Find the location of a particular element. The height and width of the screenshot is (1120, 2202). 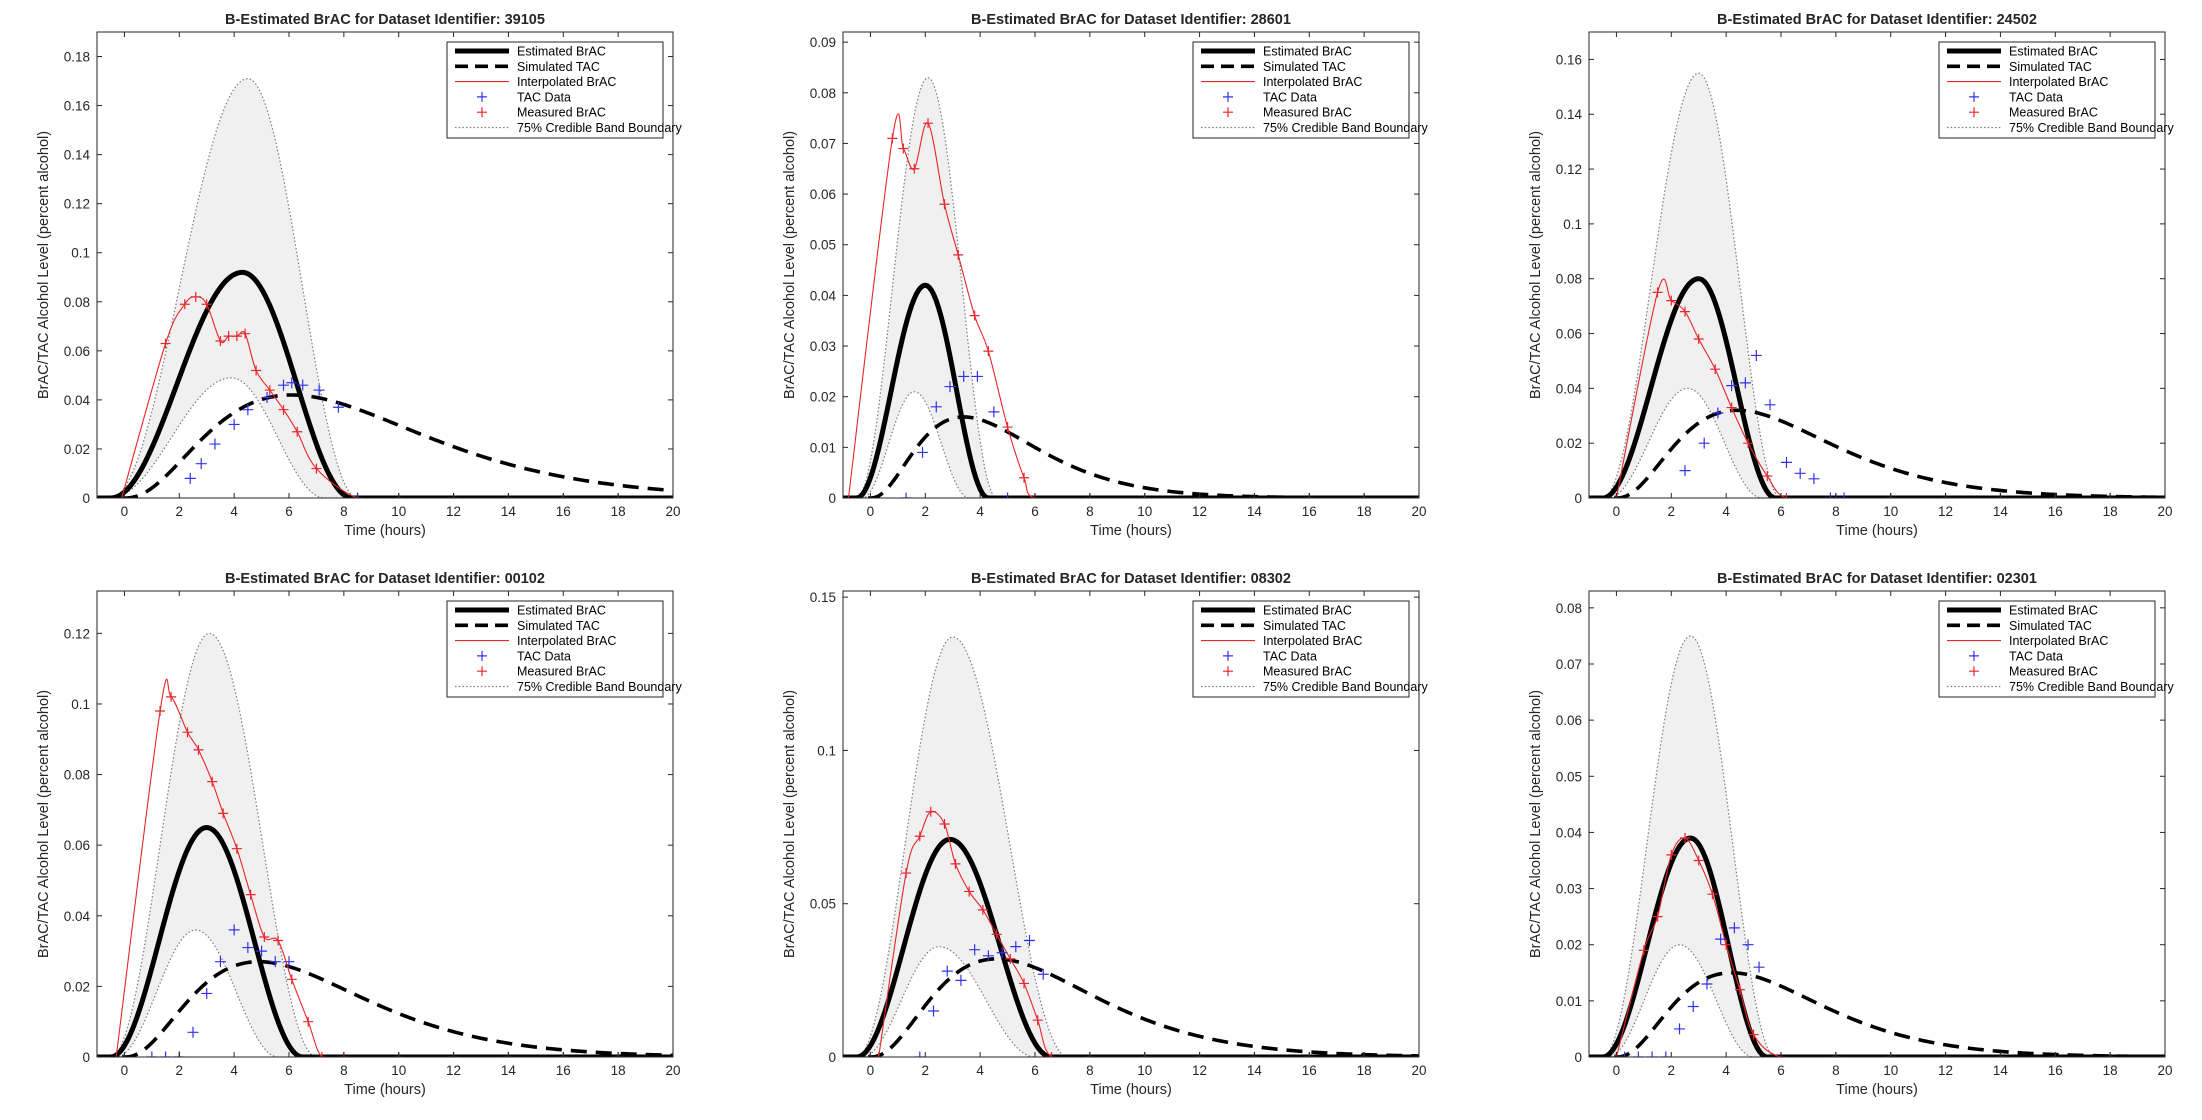

plot-layer is located at coordinates (1877, 285).